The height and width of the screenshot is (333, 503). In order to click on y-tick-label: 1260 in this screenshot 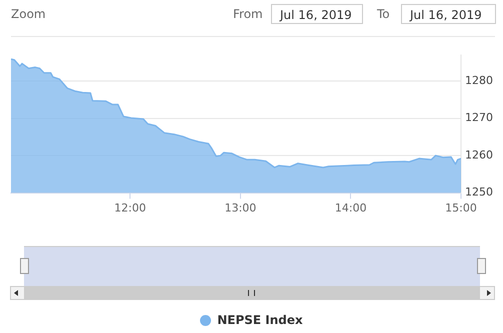, I will do `click(479, 155)`.